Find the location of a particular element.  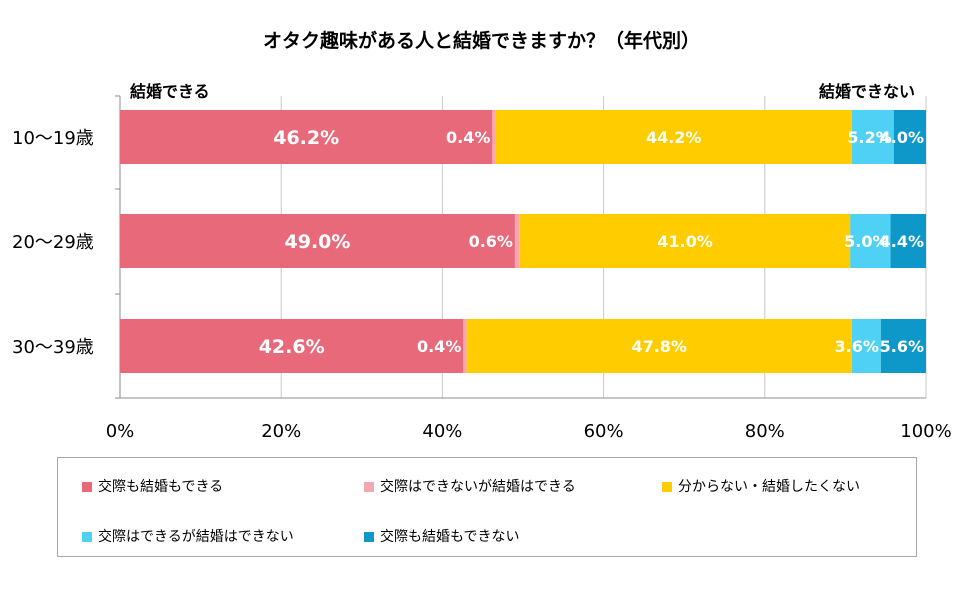

data-label: 47.8% is located at coordinates (659, 346).